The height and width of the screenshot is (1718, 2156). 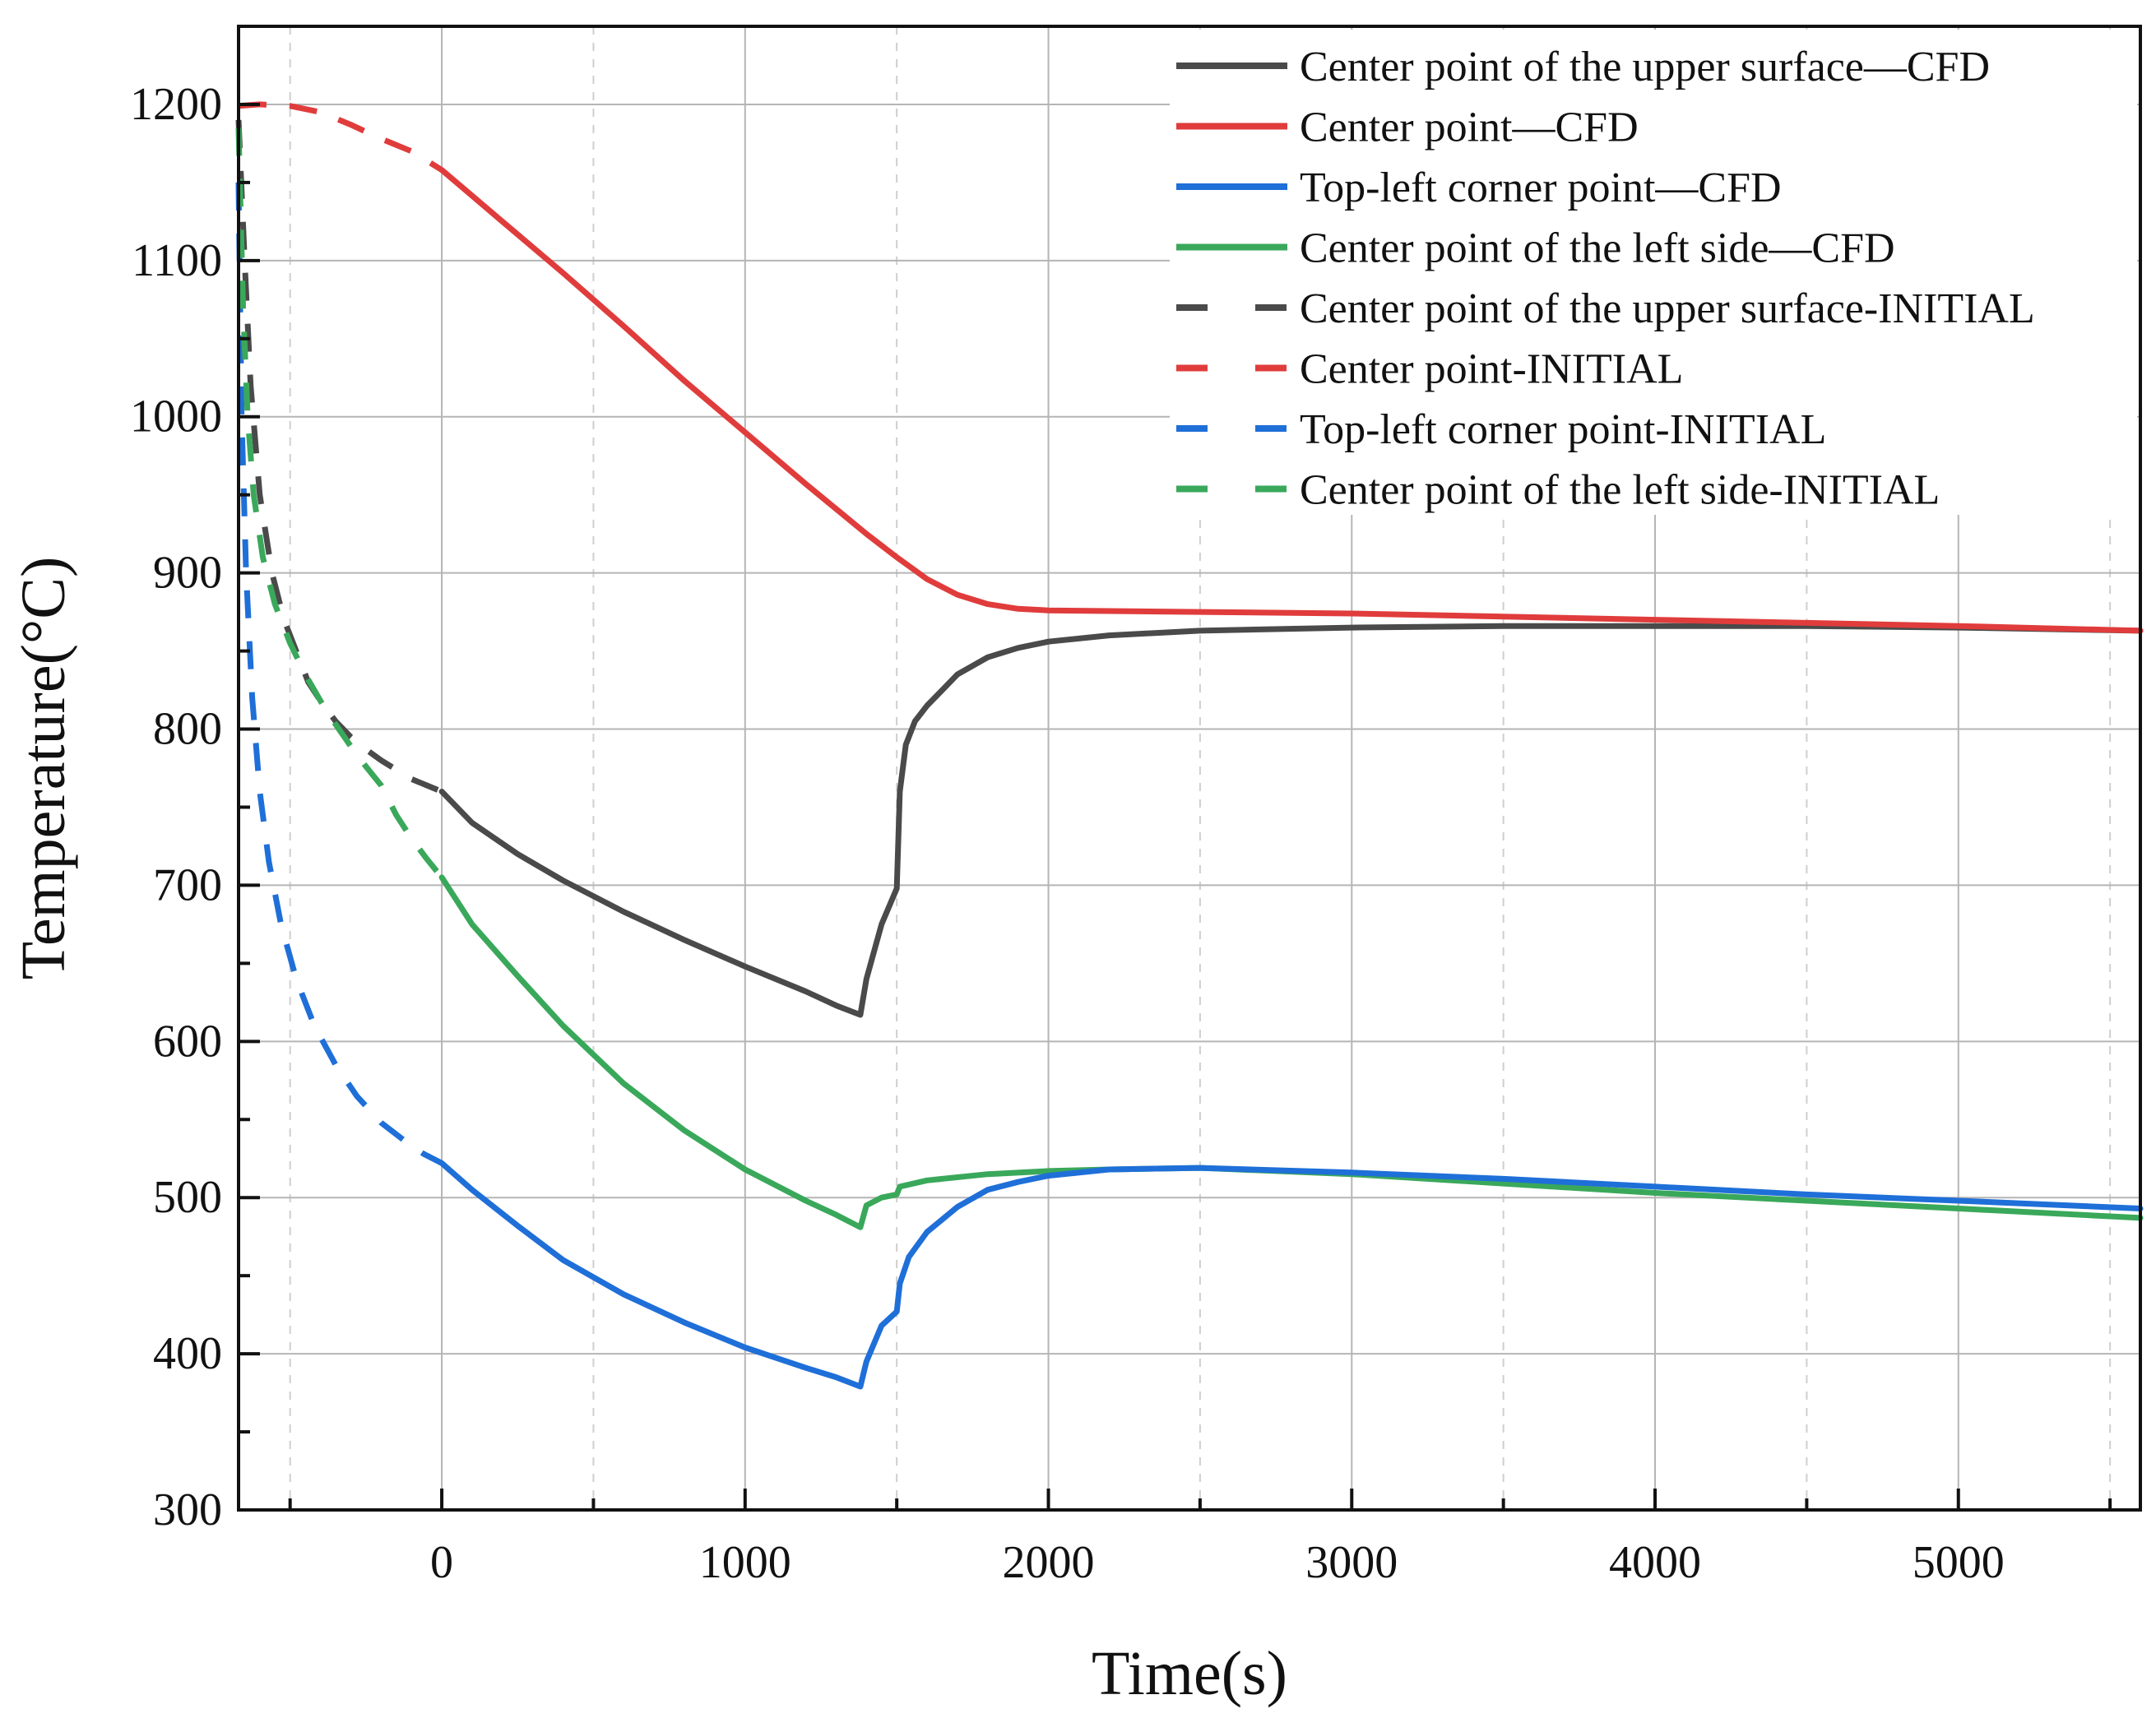 I want to click on y-tick-label: 400, so click(x=187, y=1353).